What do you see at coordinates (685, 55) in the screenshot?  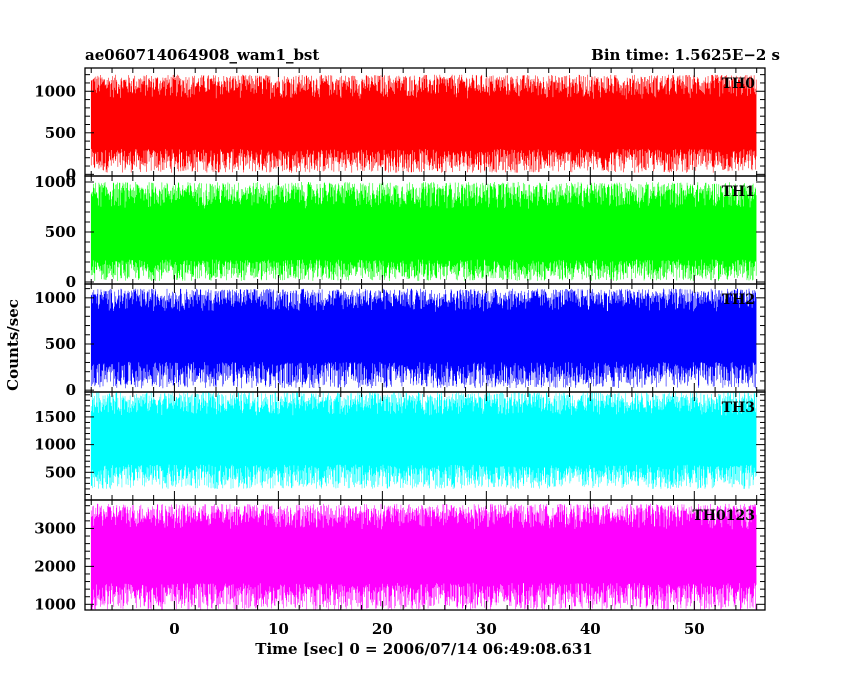 I see `bin-time-label: Bin time: 1.5625E−2 s` at bounding box center [685, 55].